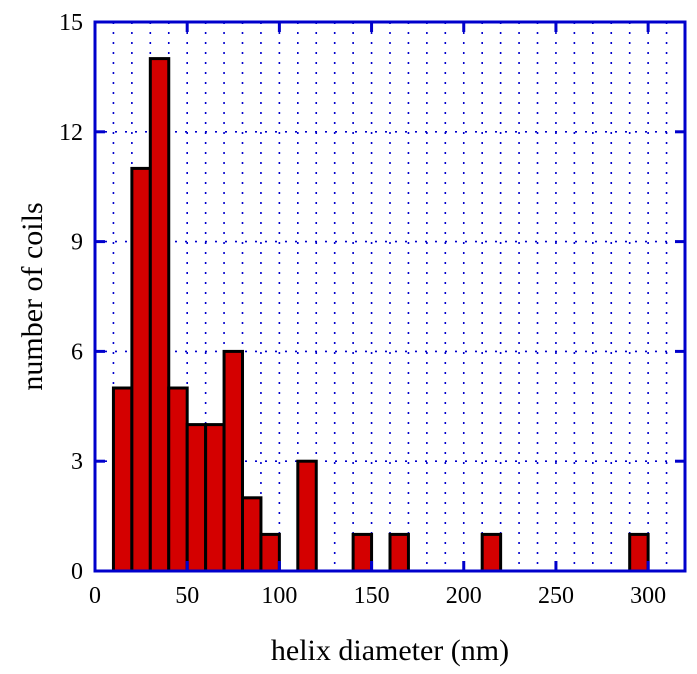 Image resolution: width=697 pixels, height=674 pixels. What do you see at coordinates (77, 352) in the screenshot?
I see `y-tick-label: 6` at bounding box center [77, 352].